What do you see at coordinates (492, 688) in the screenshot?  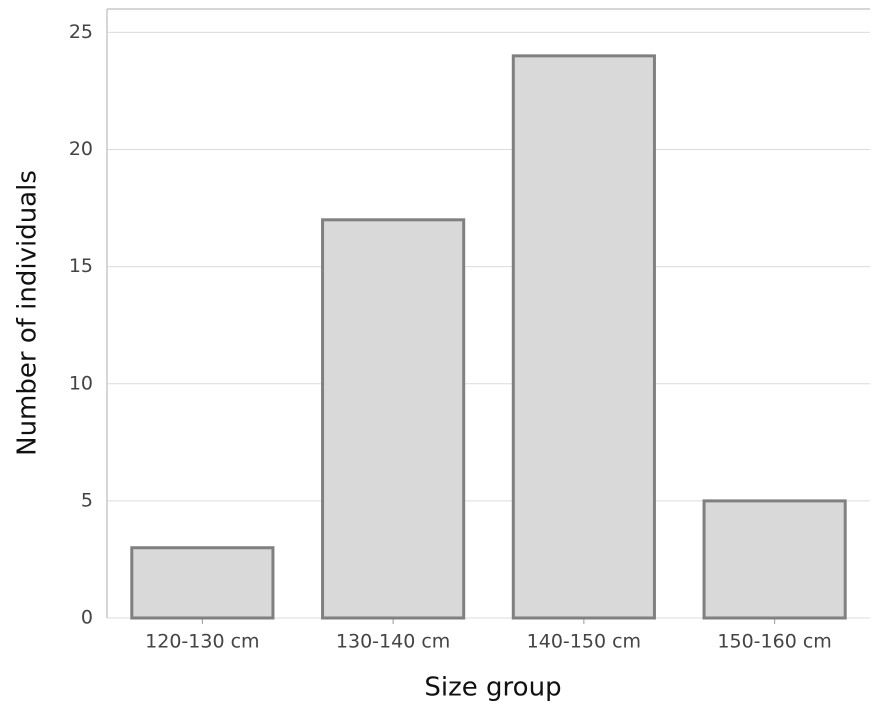 I see `x-axis-title: Size group` at bounding box center [492, 688].